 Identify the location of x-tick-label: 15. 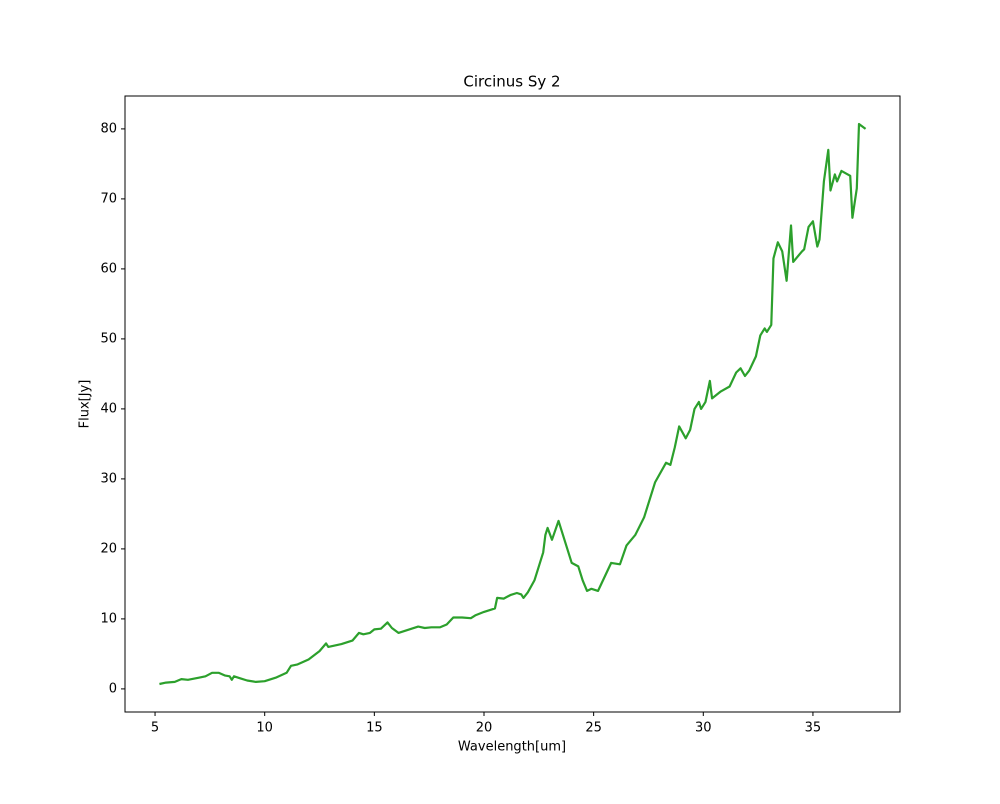
(374, 728).